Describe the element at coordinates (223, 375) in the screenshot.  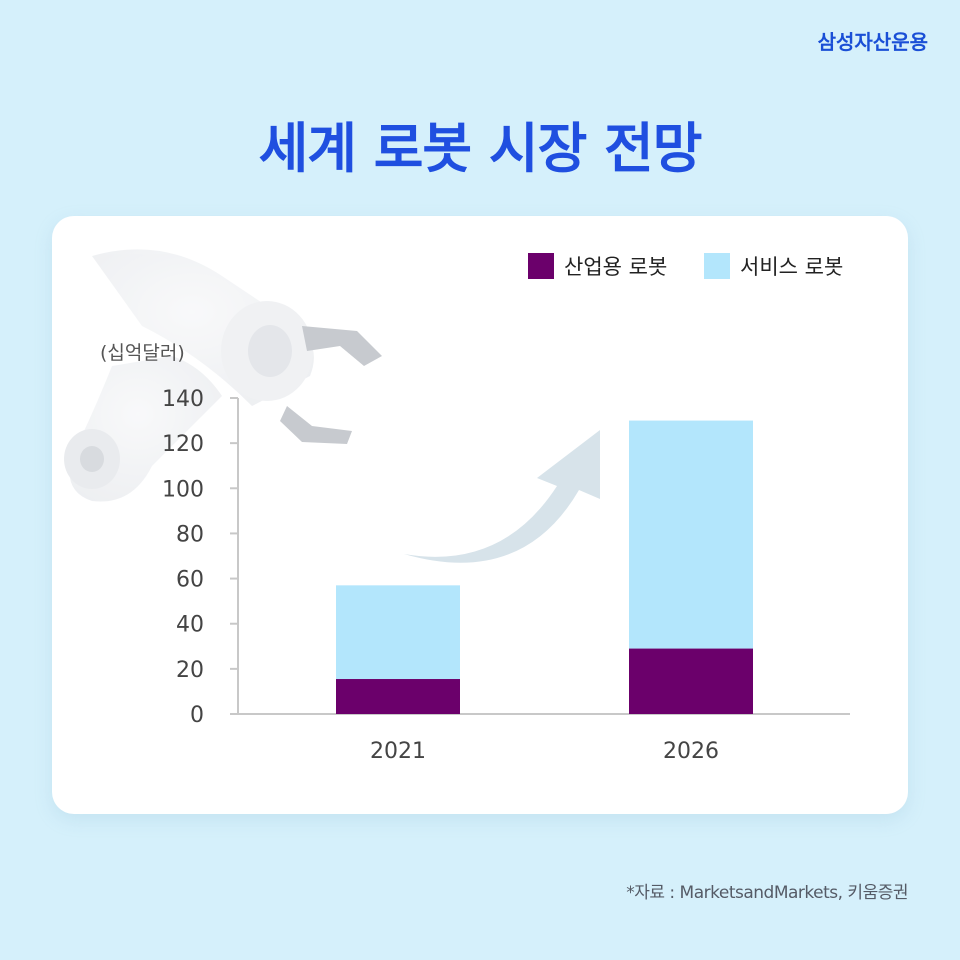
I see `robot-arm-image` at that location.